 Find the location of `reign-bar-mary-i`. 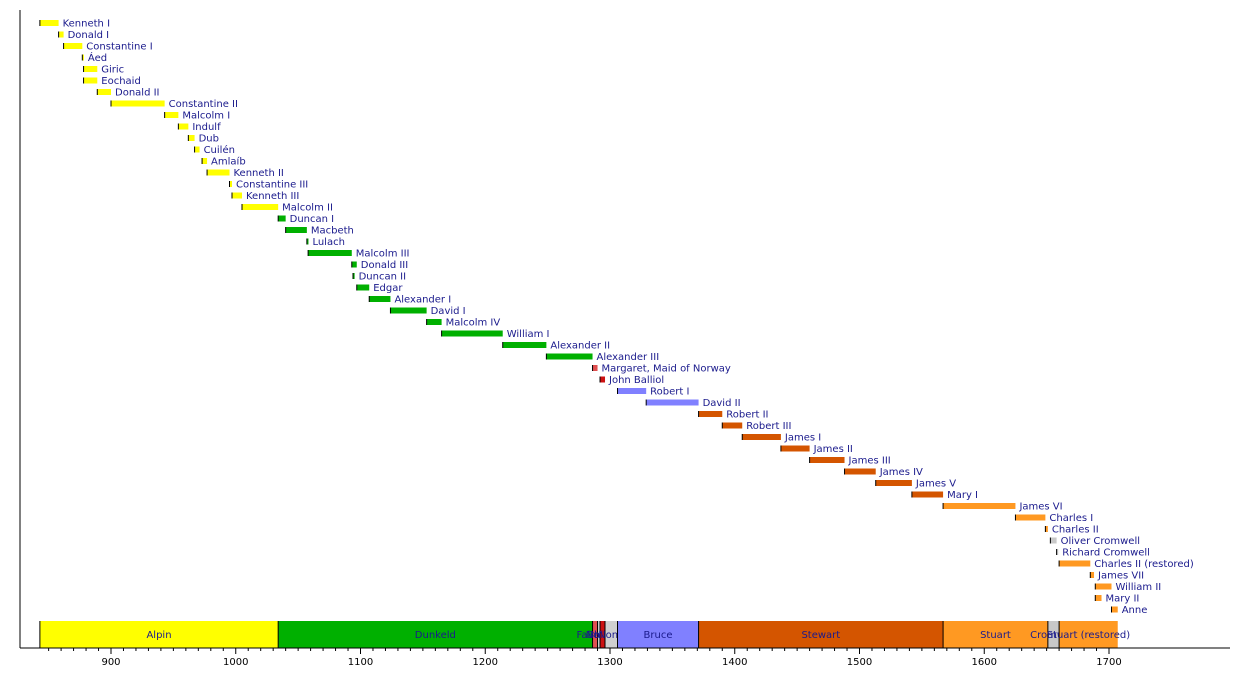

reign-bar-mary-i is located at coordinates (927, 494).